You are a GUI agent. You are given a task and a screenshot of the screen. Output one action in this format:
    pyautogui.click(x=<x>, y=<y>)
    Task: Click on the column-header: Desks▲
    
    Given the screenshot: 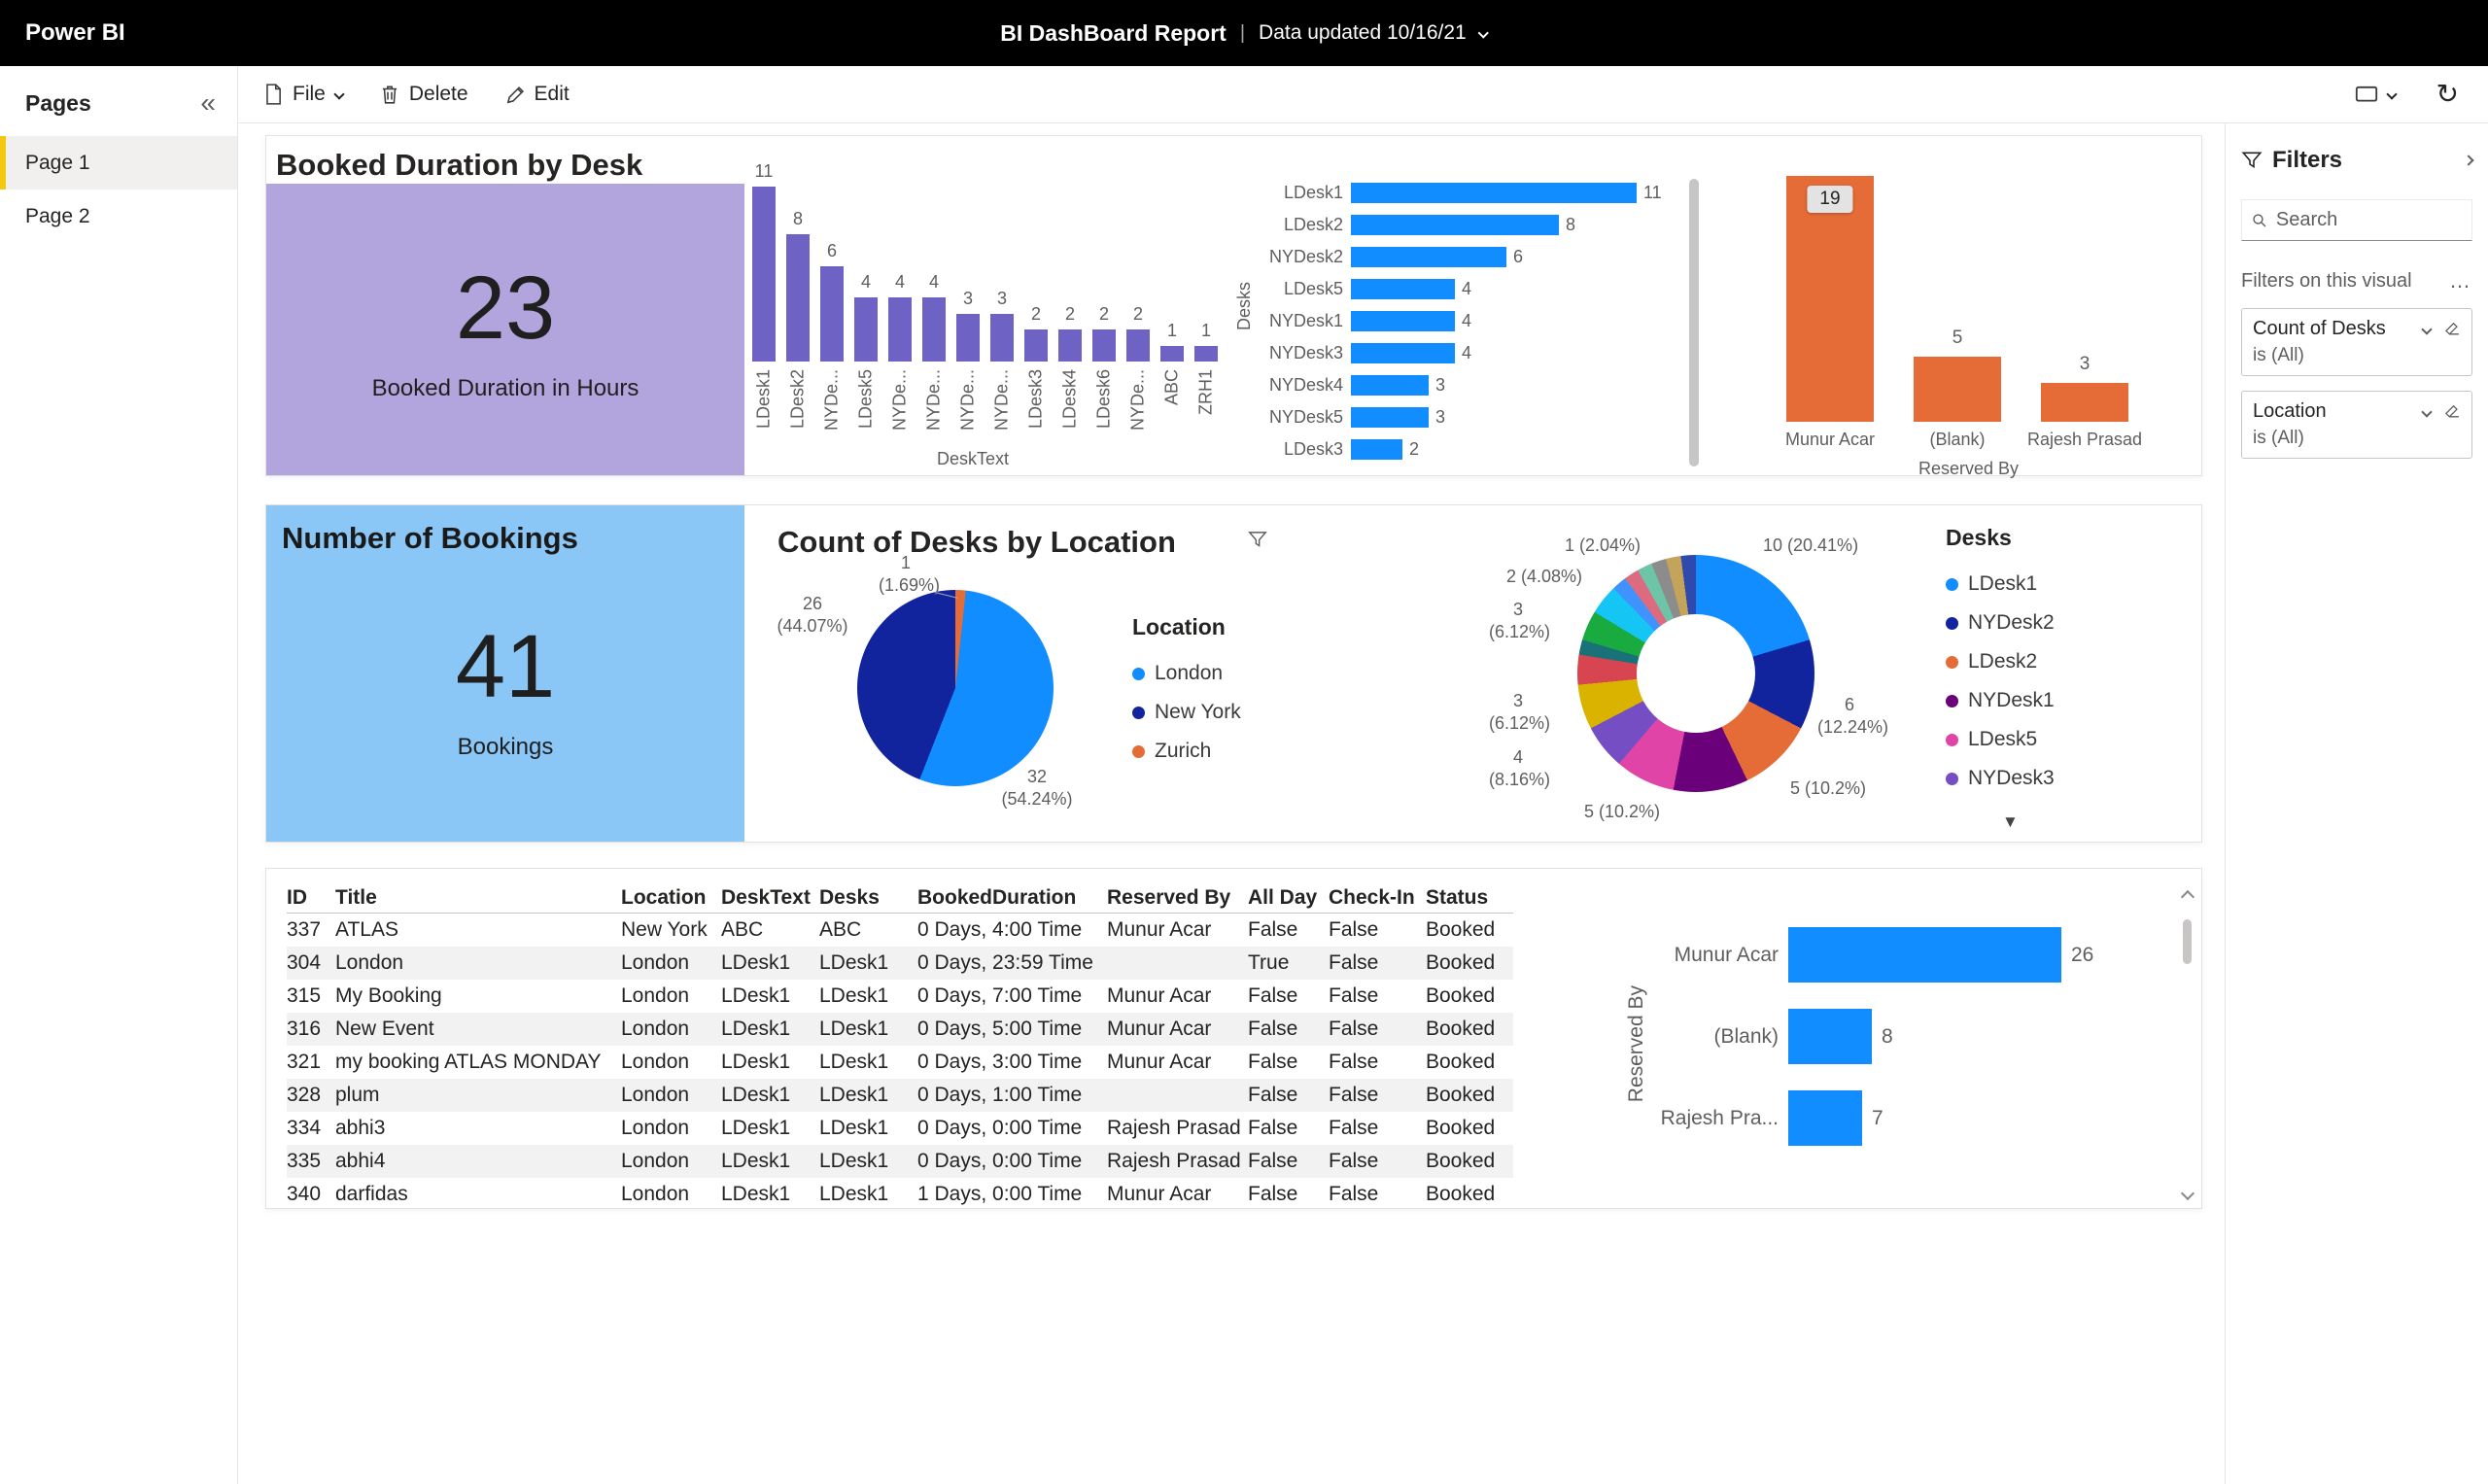 What is the action you would take?
    pyautogui.click(x=849, y=897)
    